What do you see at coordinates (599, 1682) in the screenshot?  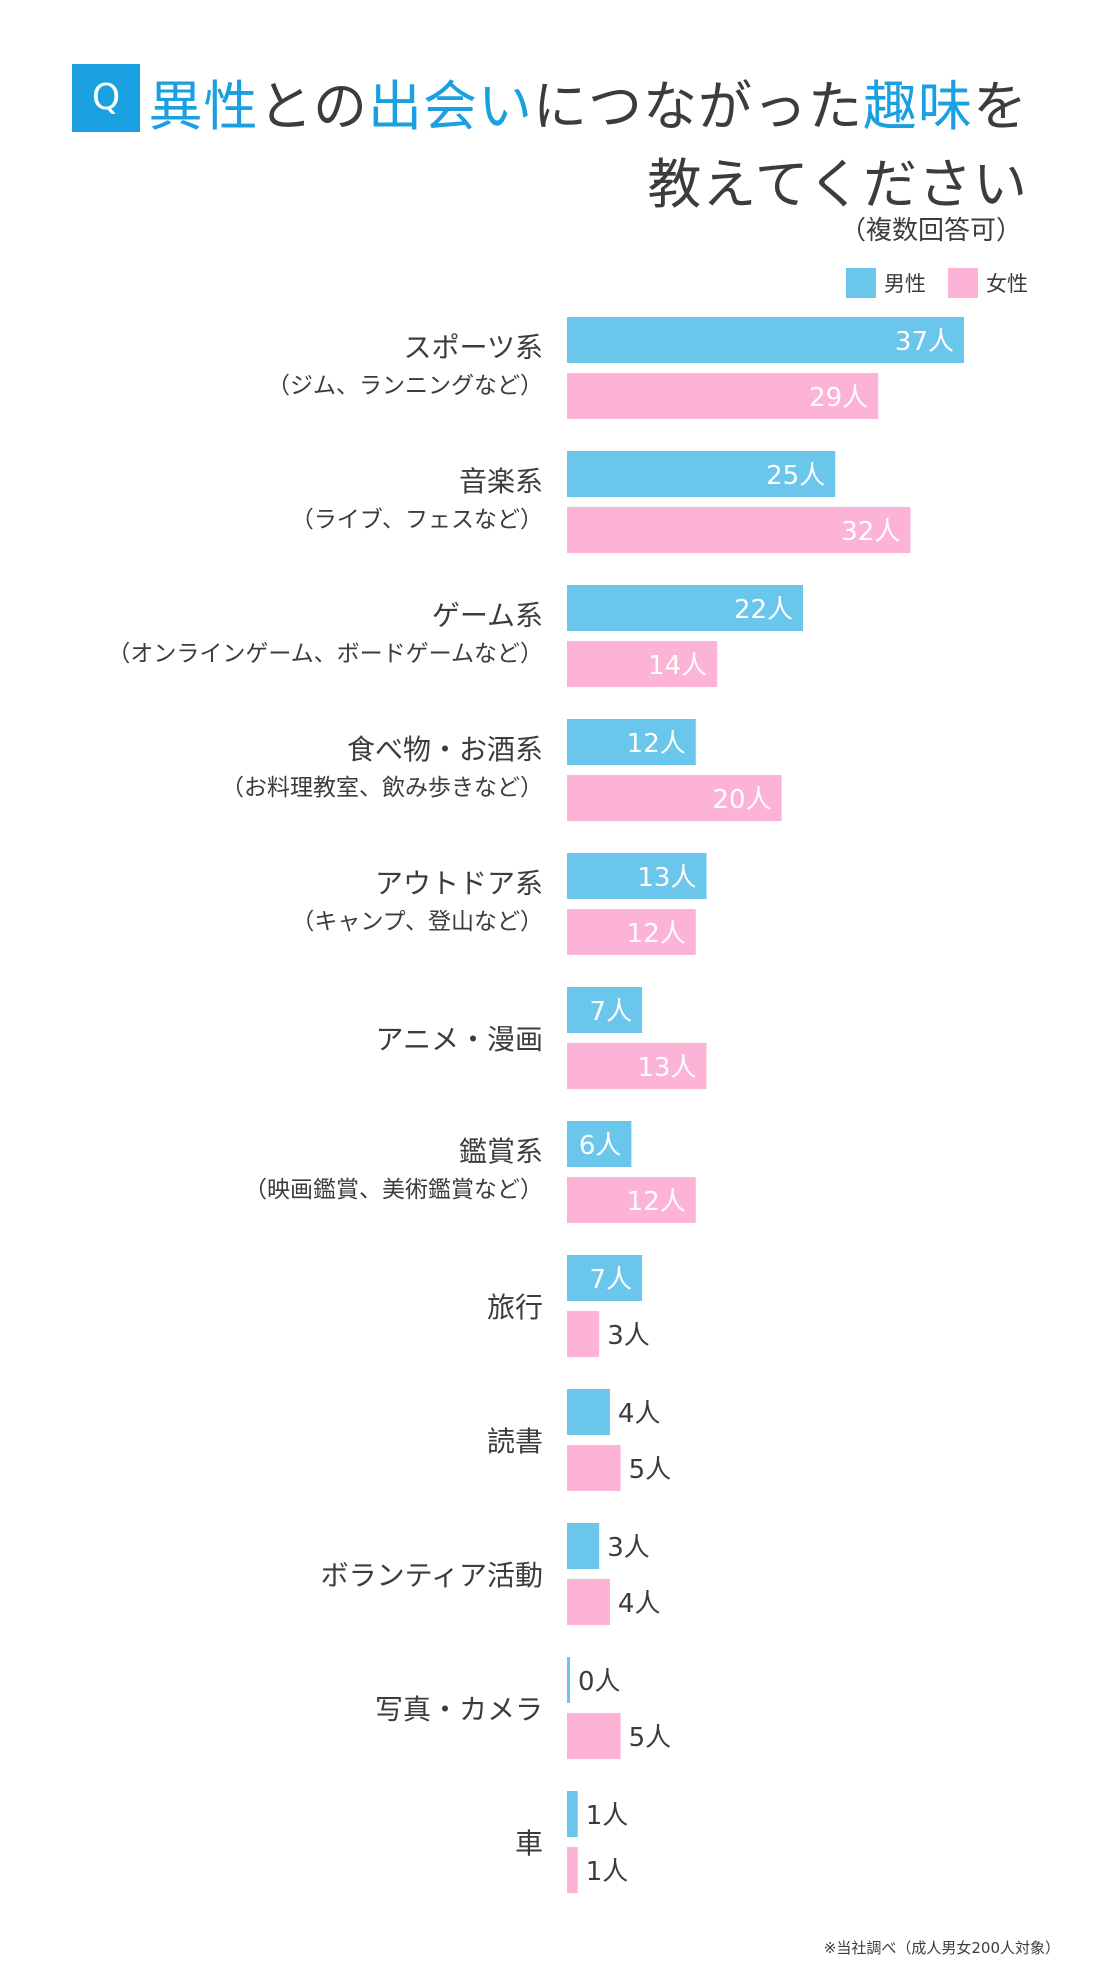 I see `data-label-male: 0人` at bounding box center [599, 1682].